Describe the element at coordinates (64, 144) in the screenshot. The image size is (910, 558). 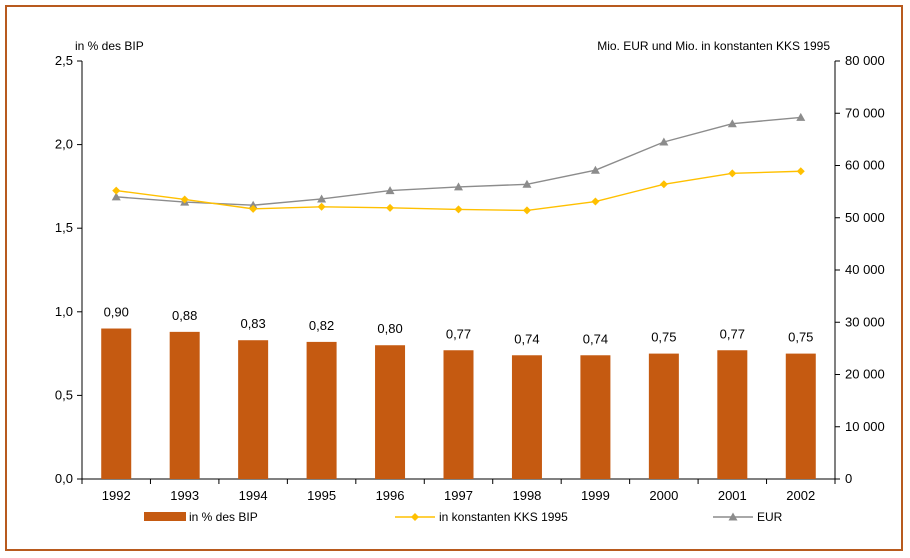
I see `left-tick-label: 2,0` at that location.